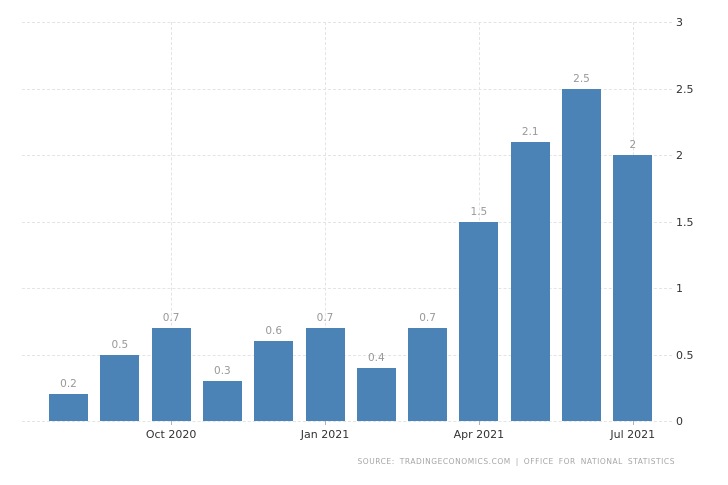 The height and width of the screenshot is (485, 728). I want to click on bar-oct-2020, so click(171, 374).